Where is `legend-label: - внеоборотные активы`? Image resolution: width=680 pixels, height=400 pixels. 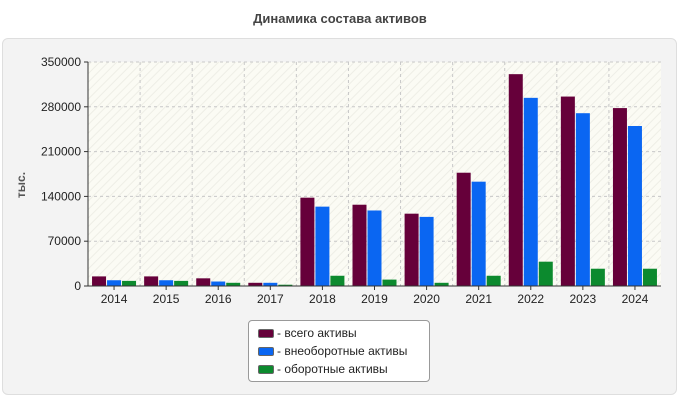
legend-label: - внеоборотные активы is located at coordinates (342, 351).